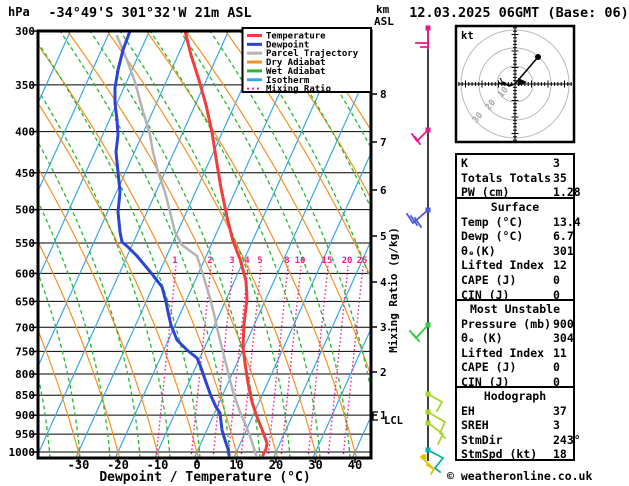 This screenshot has height=486, width=629. I want to click on index-row: Pressure (mb) 900, so click(517, 324).